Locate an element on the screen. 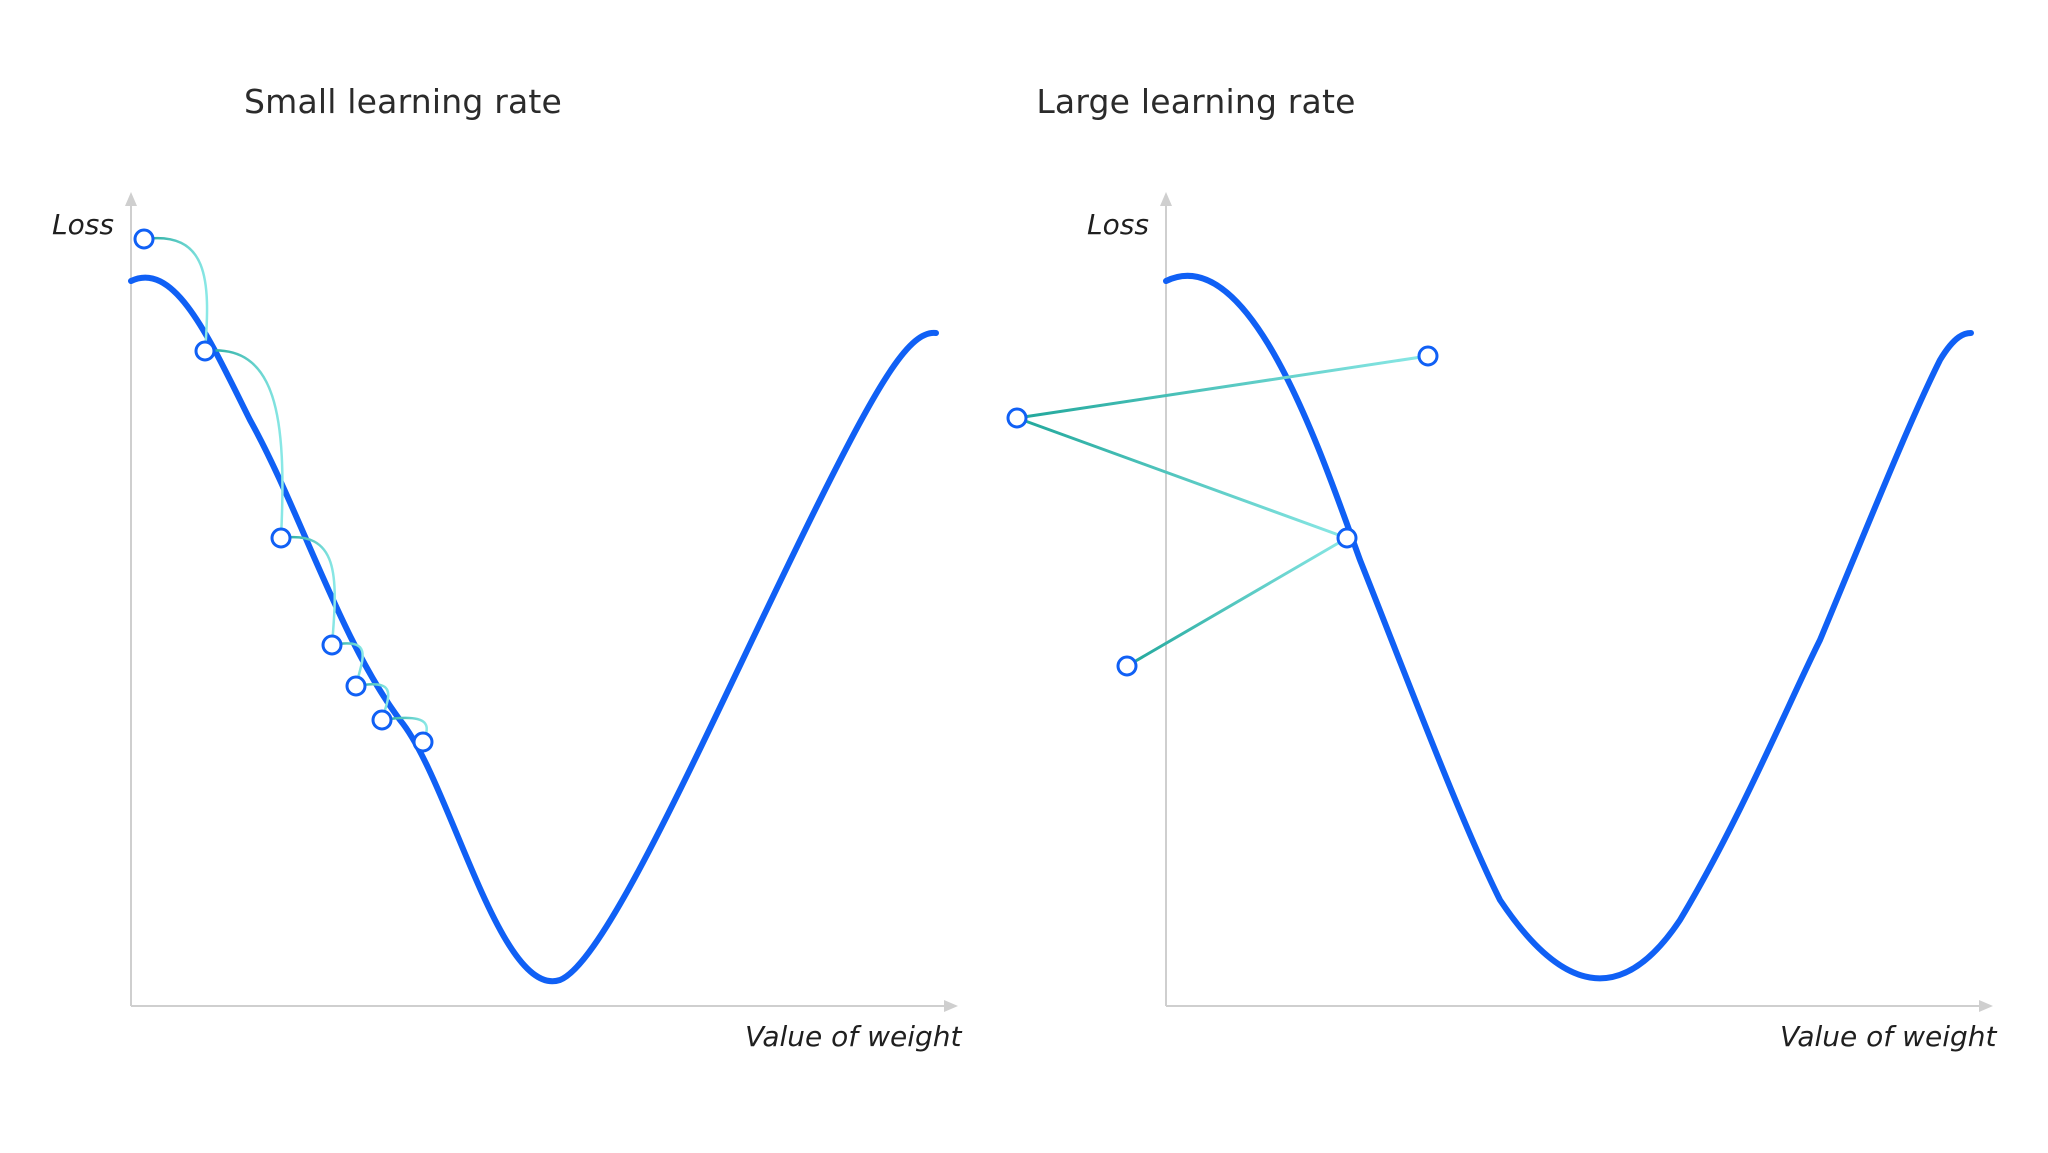 This screenshot has height=1153, width=2048. panel-title-large: Large learning rate is located at coordinates (1196, 101).